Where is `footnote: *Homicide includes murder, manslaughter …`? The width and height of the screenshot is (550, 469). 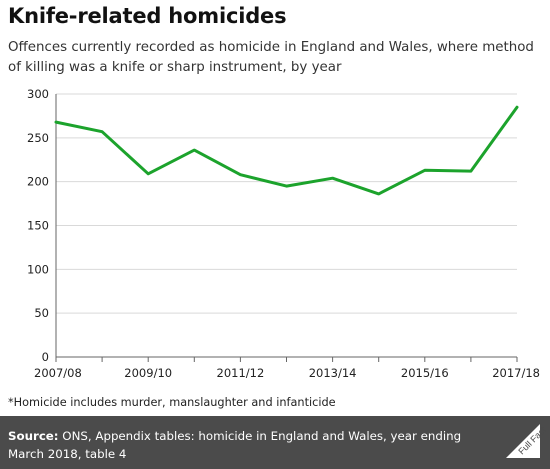 footnote: *Homicide includes murder, manslaughter … is located at coordinates (172, 402).